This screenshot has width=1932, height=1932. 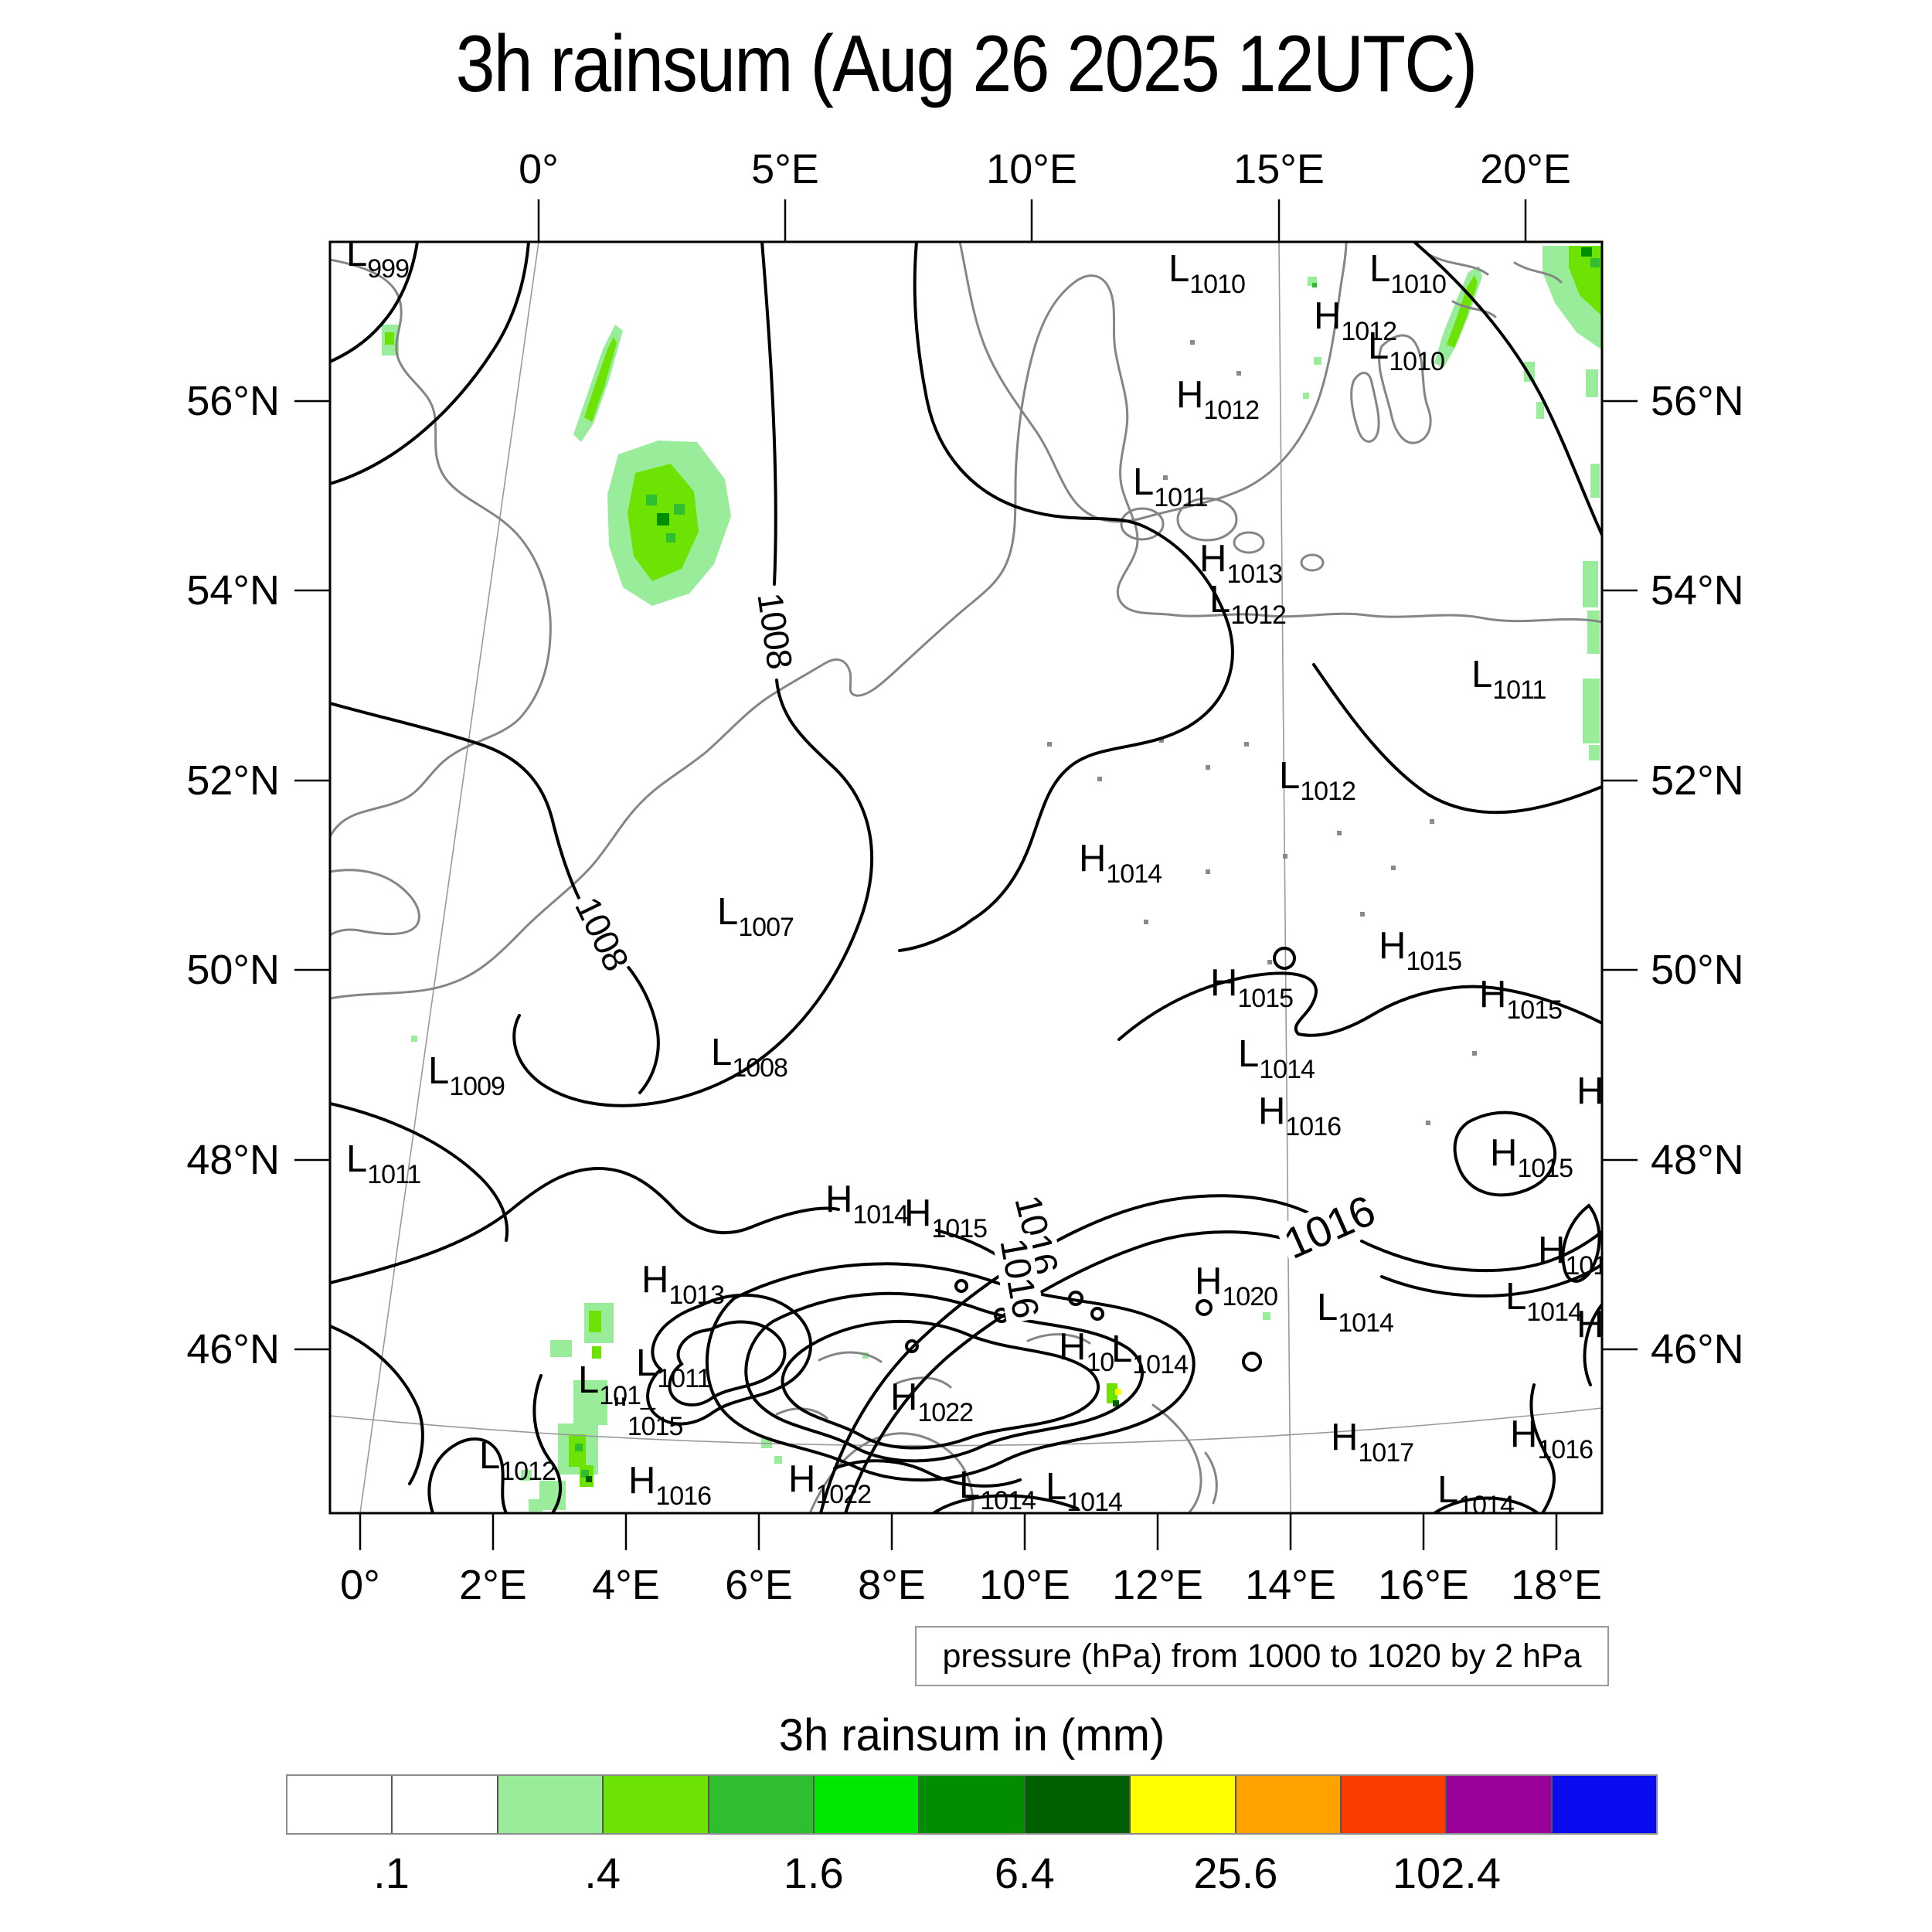 What do you see at coordinates (1698, 1160) in the screenshot?
I see `right-axis-label: 48°N` at bounding box center [1698, 1160].